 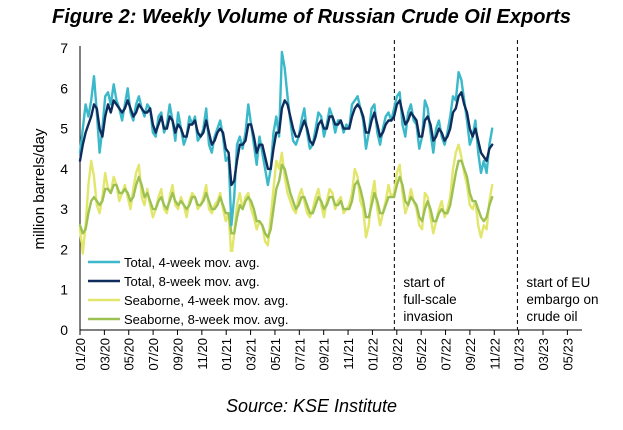 I want to click on legend-box, so click(x=205, y=290).